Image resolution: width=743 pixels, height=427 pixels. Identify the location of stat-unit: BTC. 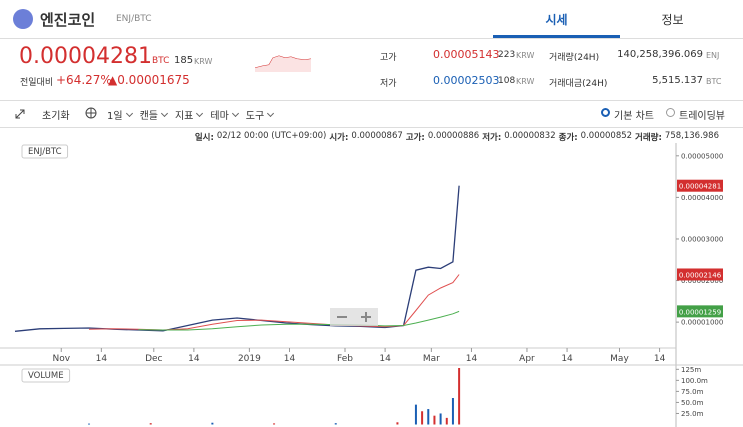
(714, 81).